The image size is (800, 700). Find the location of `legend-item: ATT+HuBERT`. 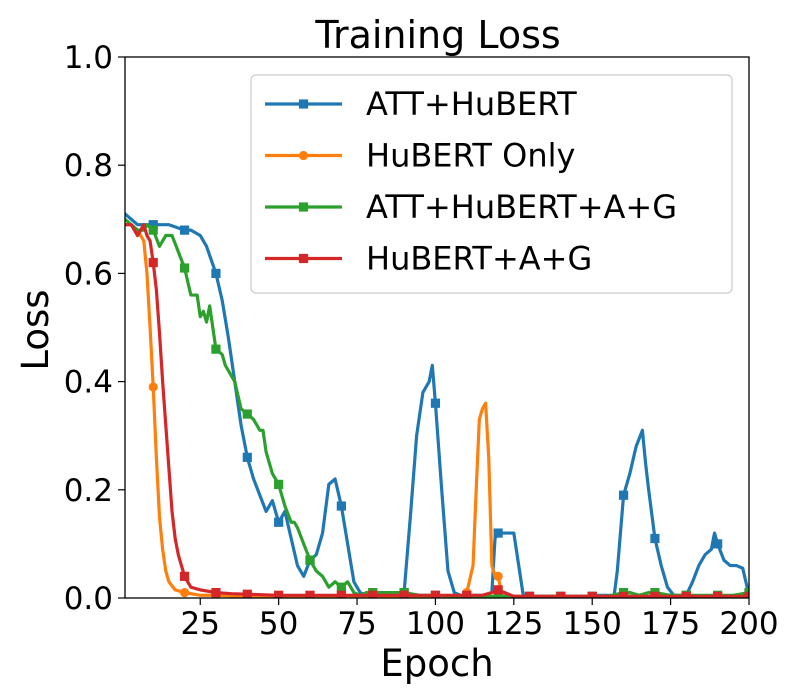

legend-item: ATT+HuBERT is located at coordinates (421, 104).